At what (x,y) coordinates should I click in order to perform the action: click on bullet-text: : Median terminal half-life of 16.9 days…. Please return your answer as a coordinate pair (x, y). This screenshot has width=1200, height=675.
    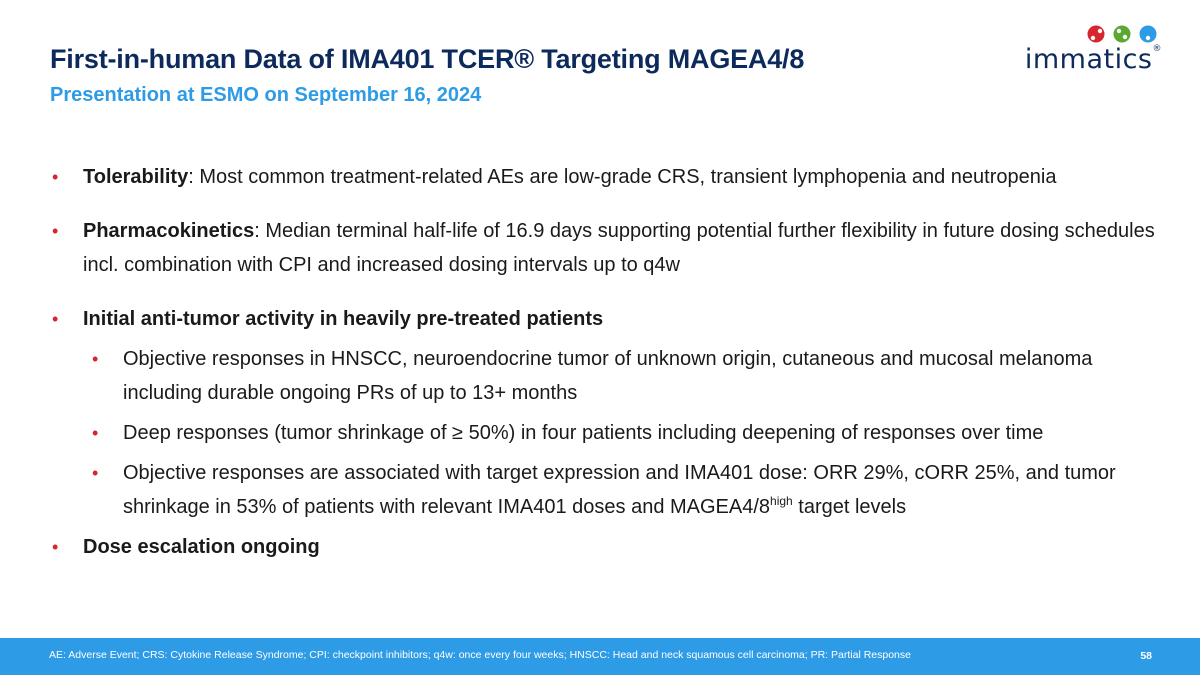
    Looking at the image, I should click on (619, 248).